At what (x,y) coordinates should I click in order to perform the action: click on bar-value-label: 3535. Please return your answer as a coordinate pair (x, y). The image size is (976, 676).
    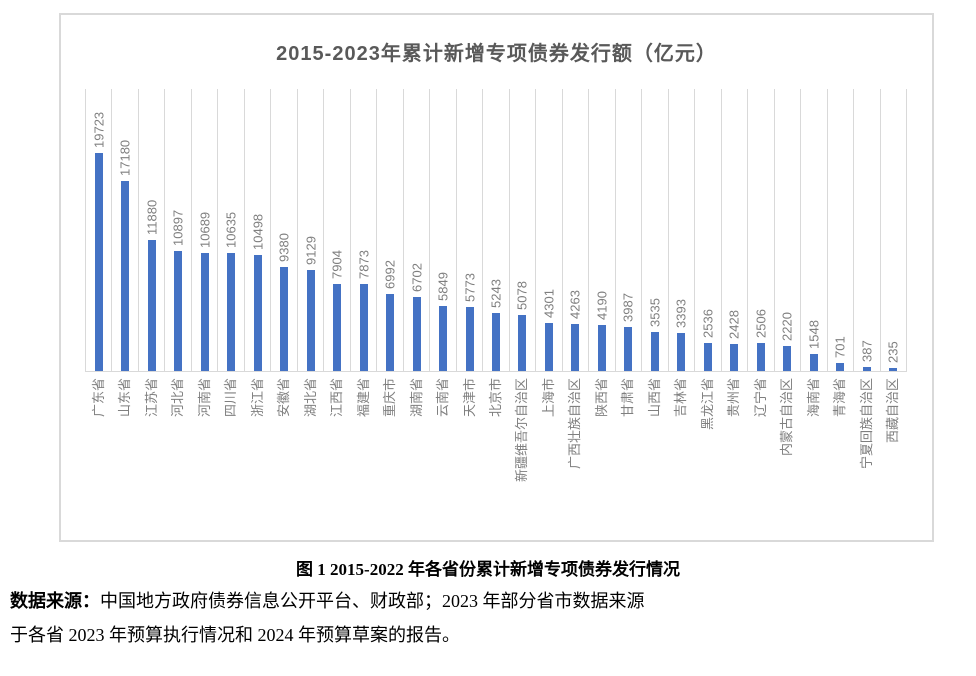
    Looking at the image, I should click on (655, 312).